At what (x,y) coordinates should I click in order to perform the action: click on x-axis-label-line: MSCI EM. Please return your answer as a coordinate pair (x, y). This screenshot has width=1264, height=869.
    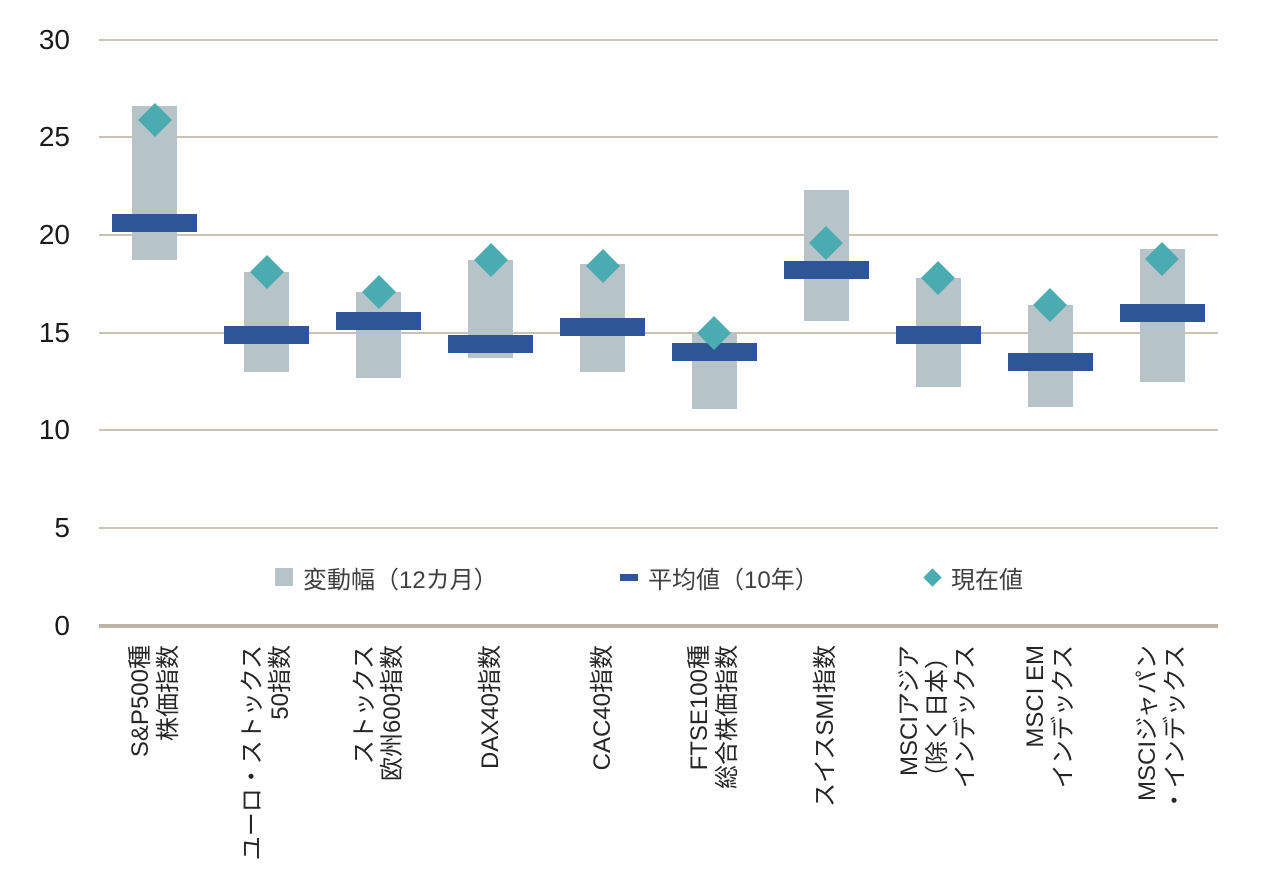
    Looking at the image, I should click on (1036, 696).